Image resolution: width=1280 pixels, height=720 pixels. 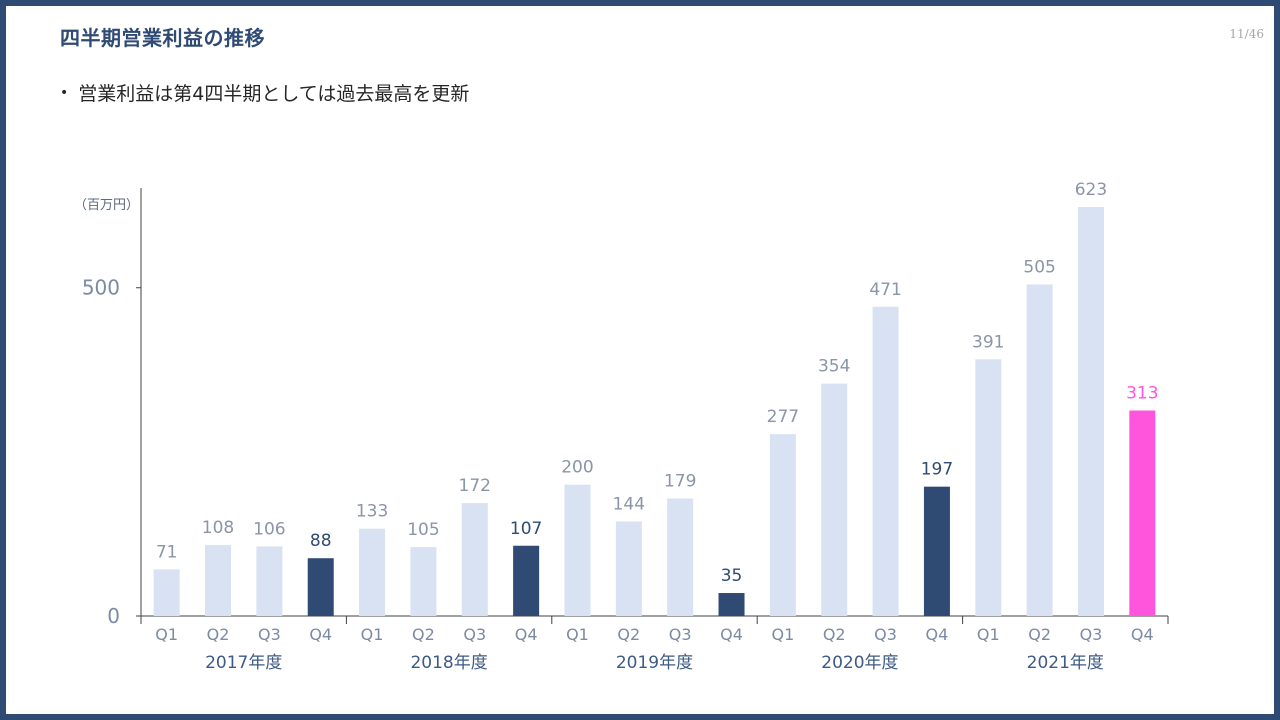 I want to click on year-label: 2018年度, so click(x=448, y=663).